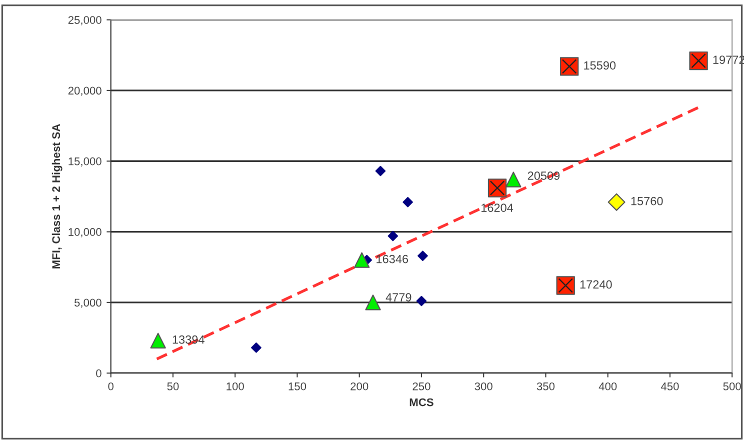  I want to click on x-tick-label: 450, so click(669, 386).